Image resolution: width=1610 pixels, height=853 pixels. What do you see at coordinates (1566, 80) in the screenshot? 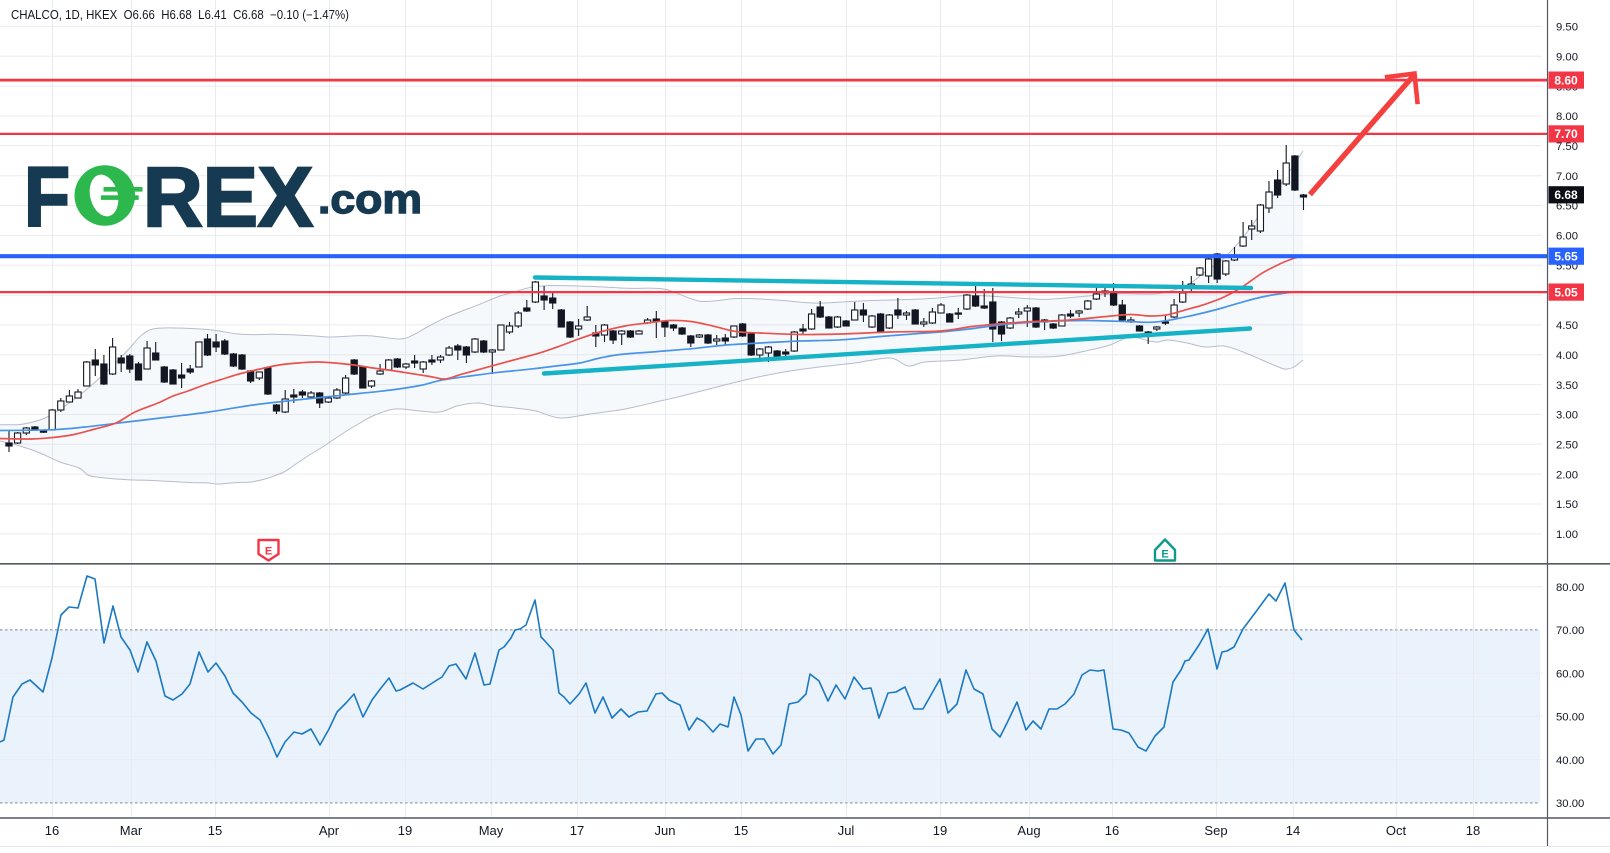
I see `svg-text: 8.60` at bounding box center [1566, 80].